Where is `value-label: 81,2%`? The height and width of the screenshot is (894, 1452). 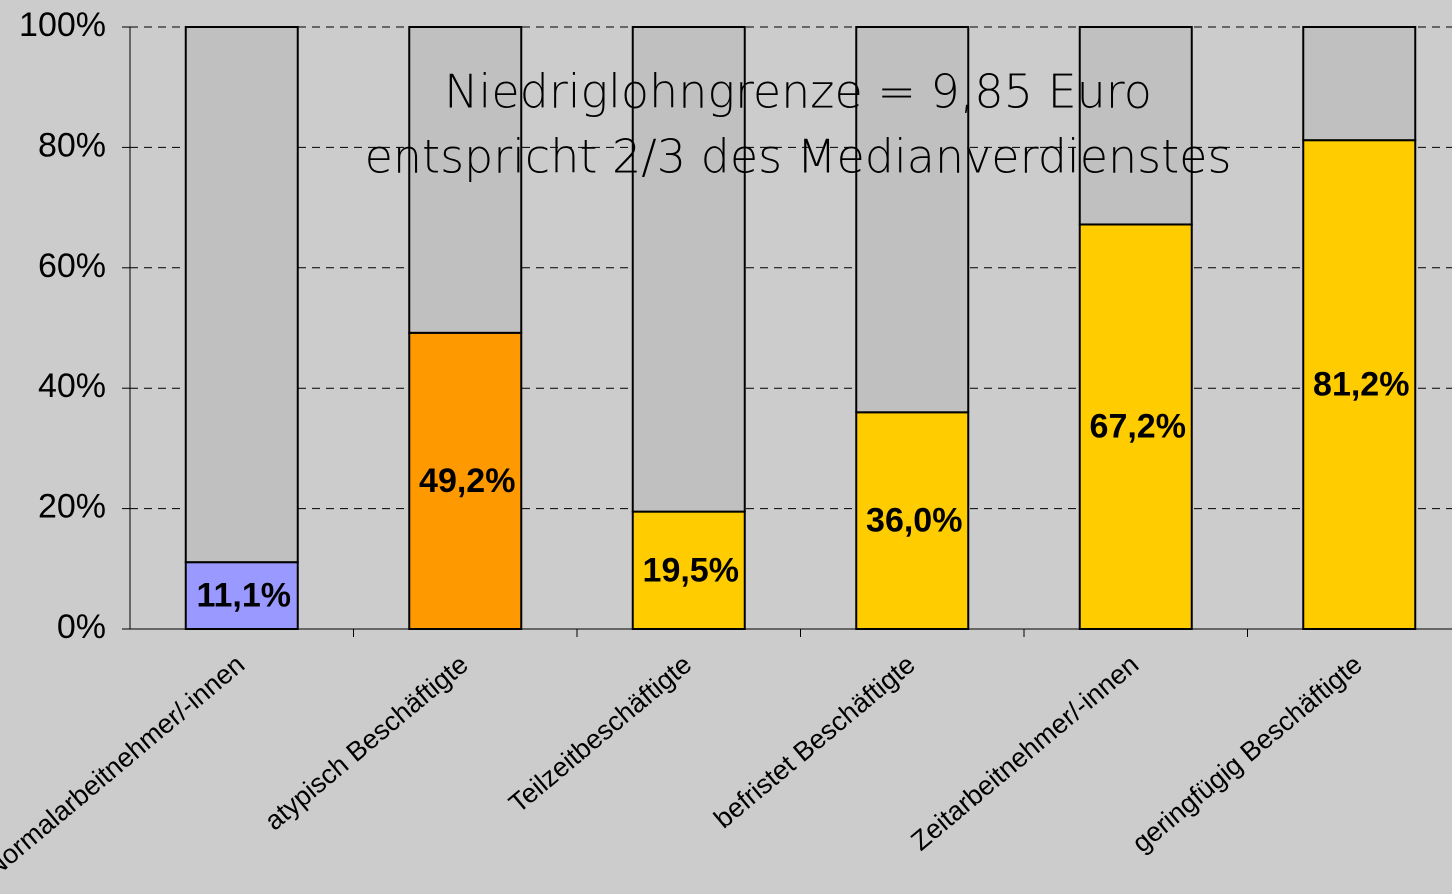
value-label: 81,2% is located at coordinates (1361, 385).